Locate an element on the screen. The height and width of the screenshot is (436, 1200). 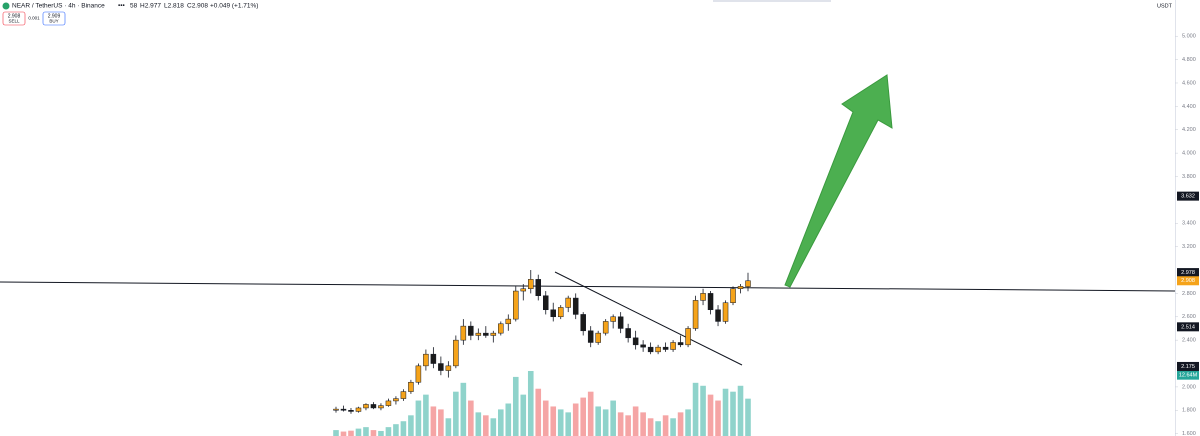
ohlc-open: 58 is located at coordinates (134, 6).